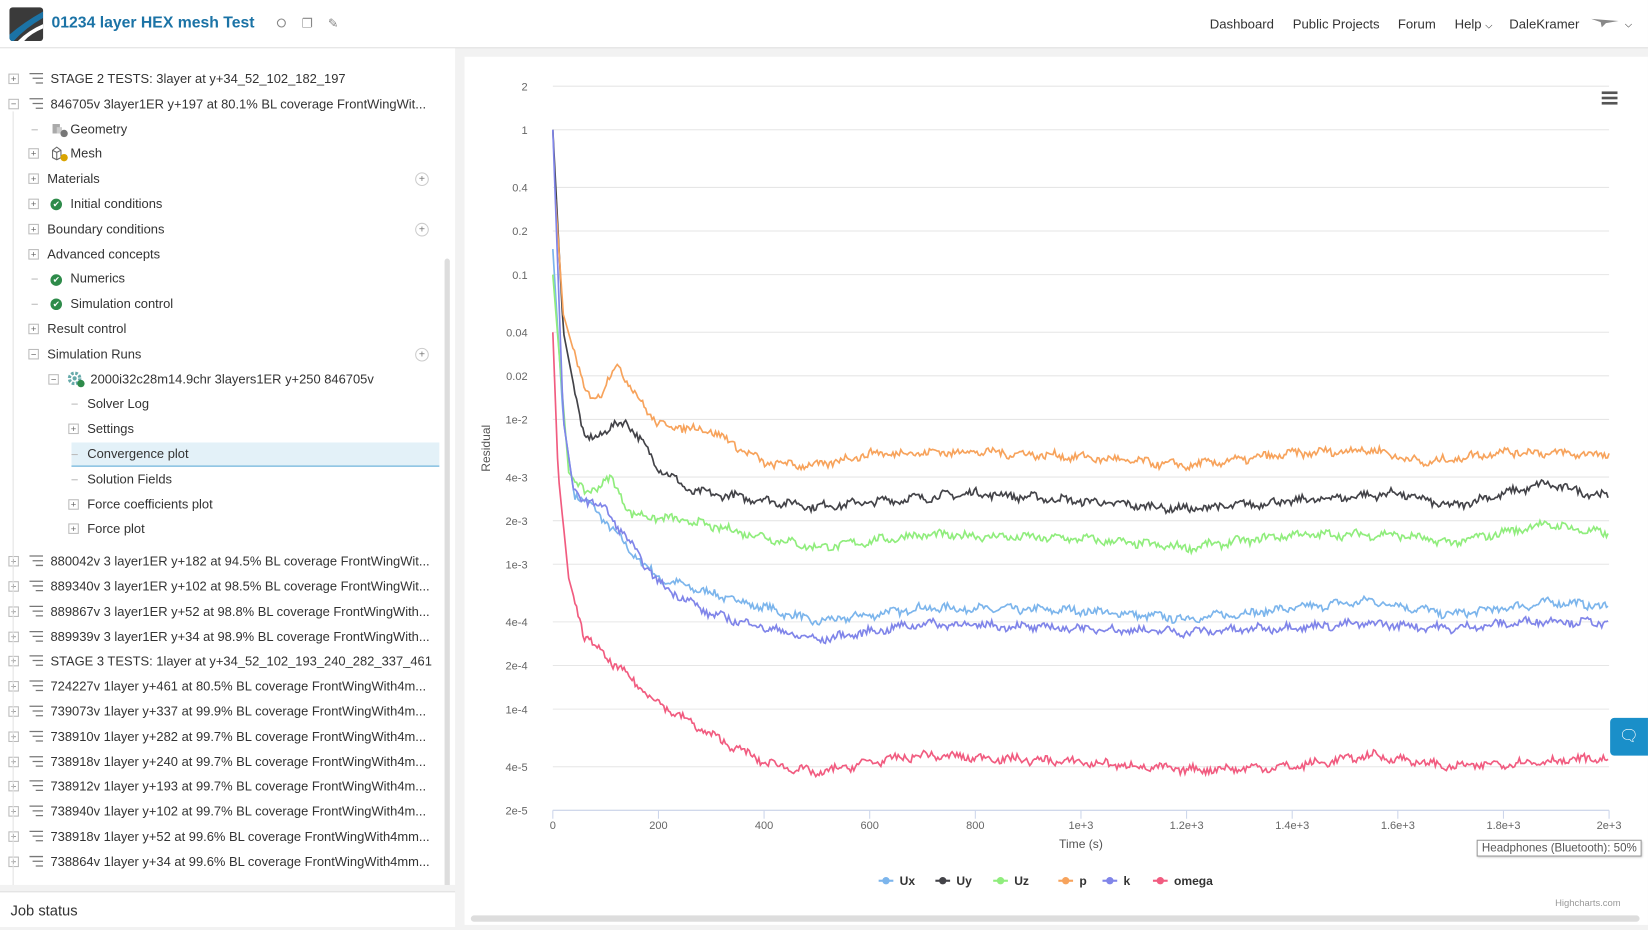 The image size is (1648, 930). I want to click on tree-item: Convergence plot, so click(255, 454).